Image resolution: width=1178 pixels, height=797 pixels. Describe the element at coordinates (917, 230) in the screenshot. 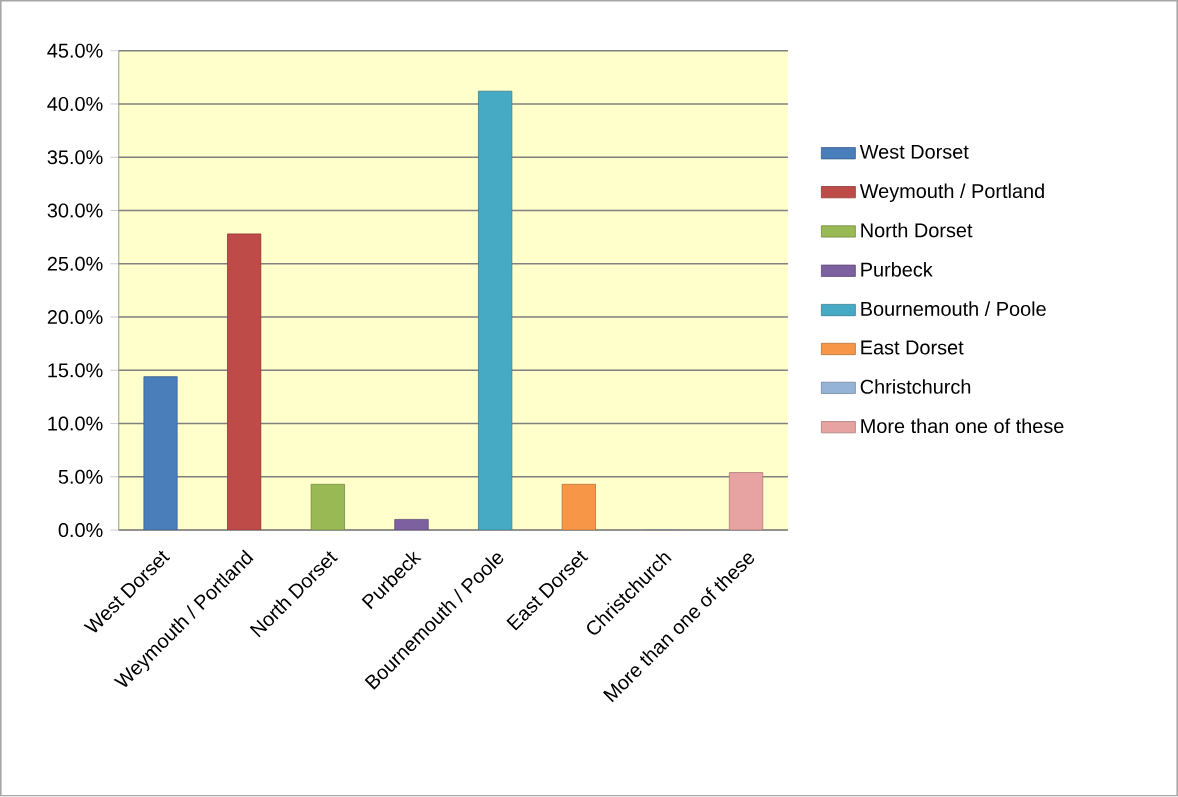

I see `legend-label: North Dorset` at that location.